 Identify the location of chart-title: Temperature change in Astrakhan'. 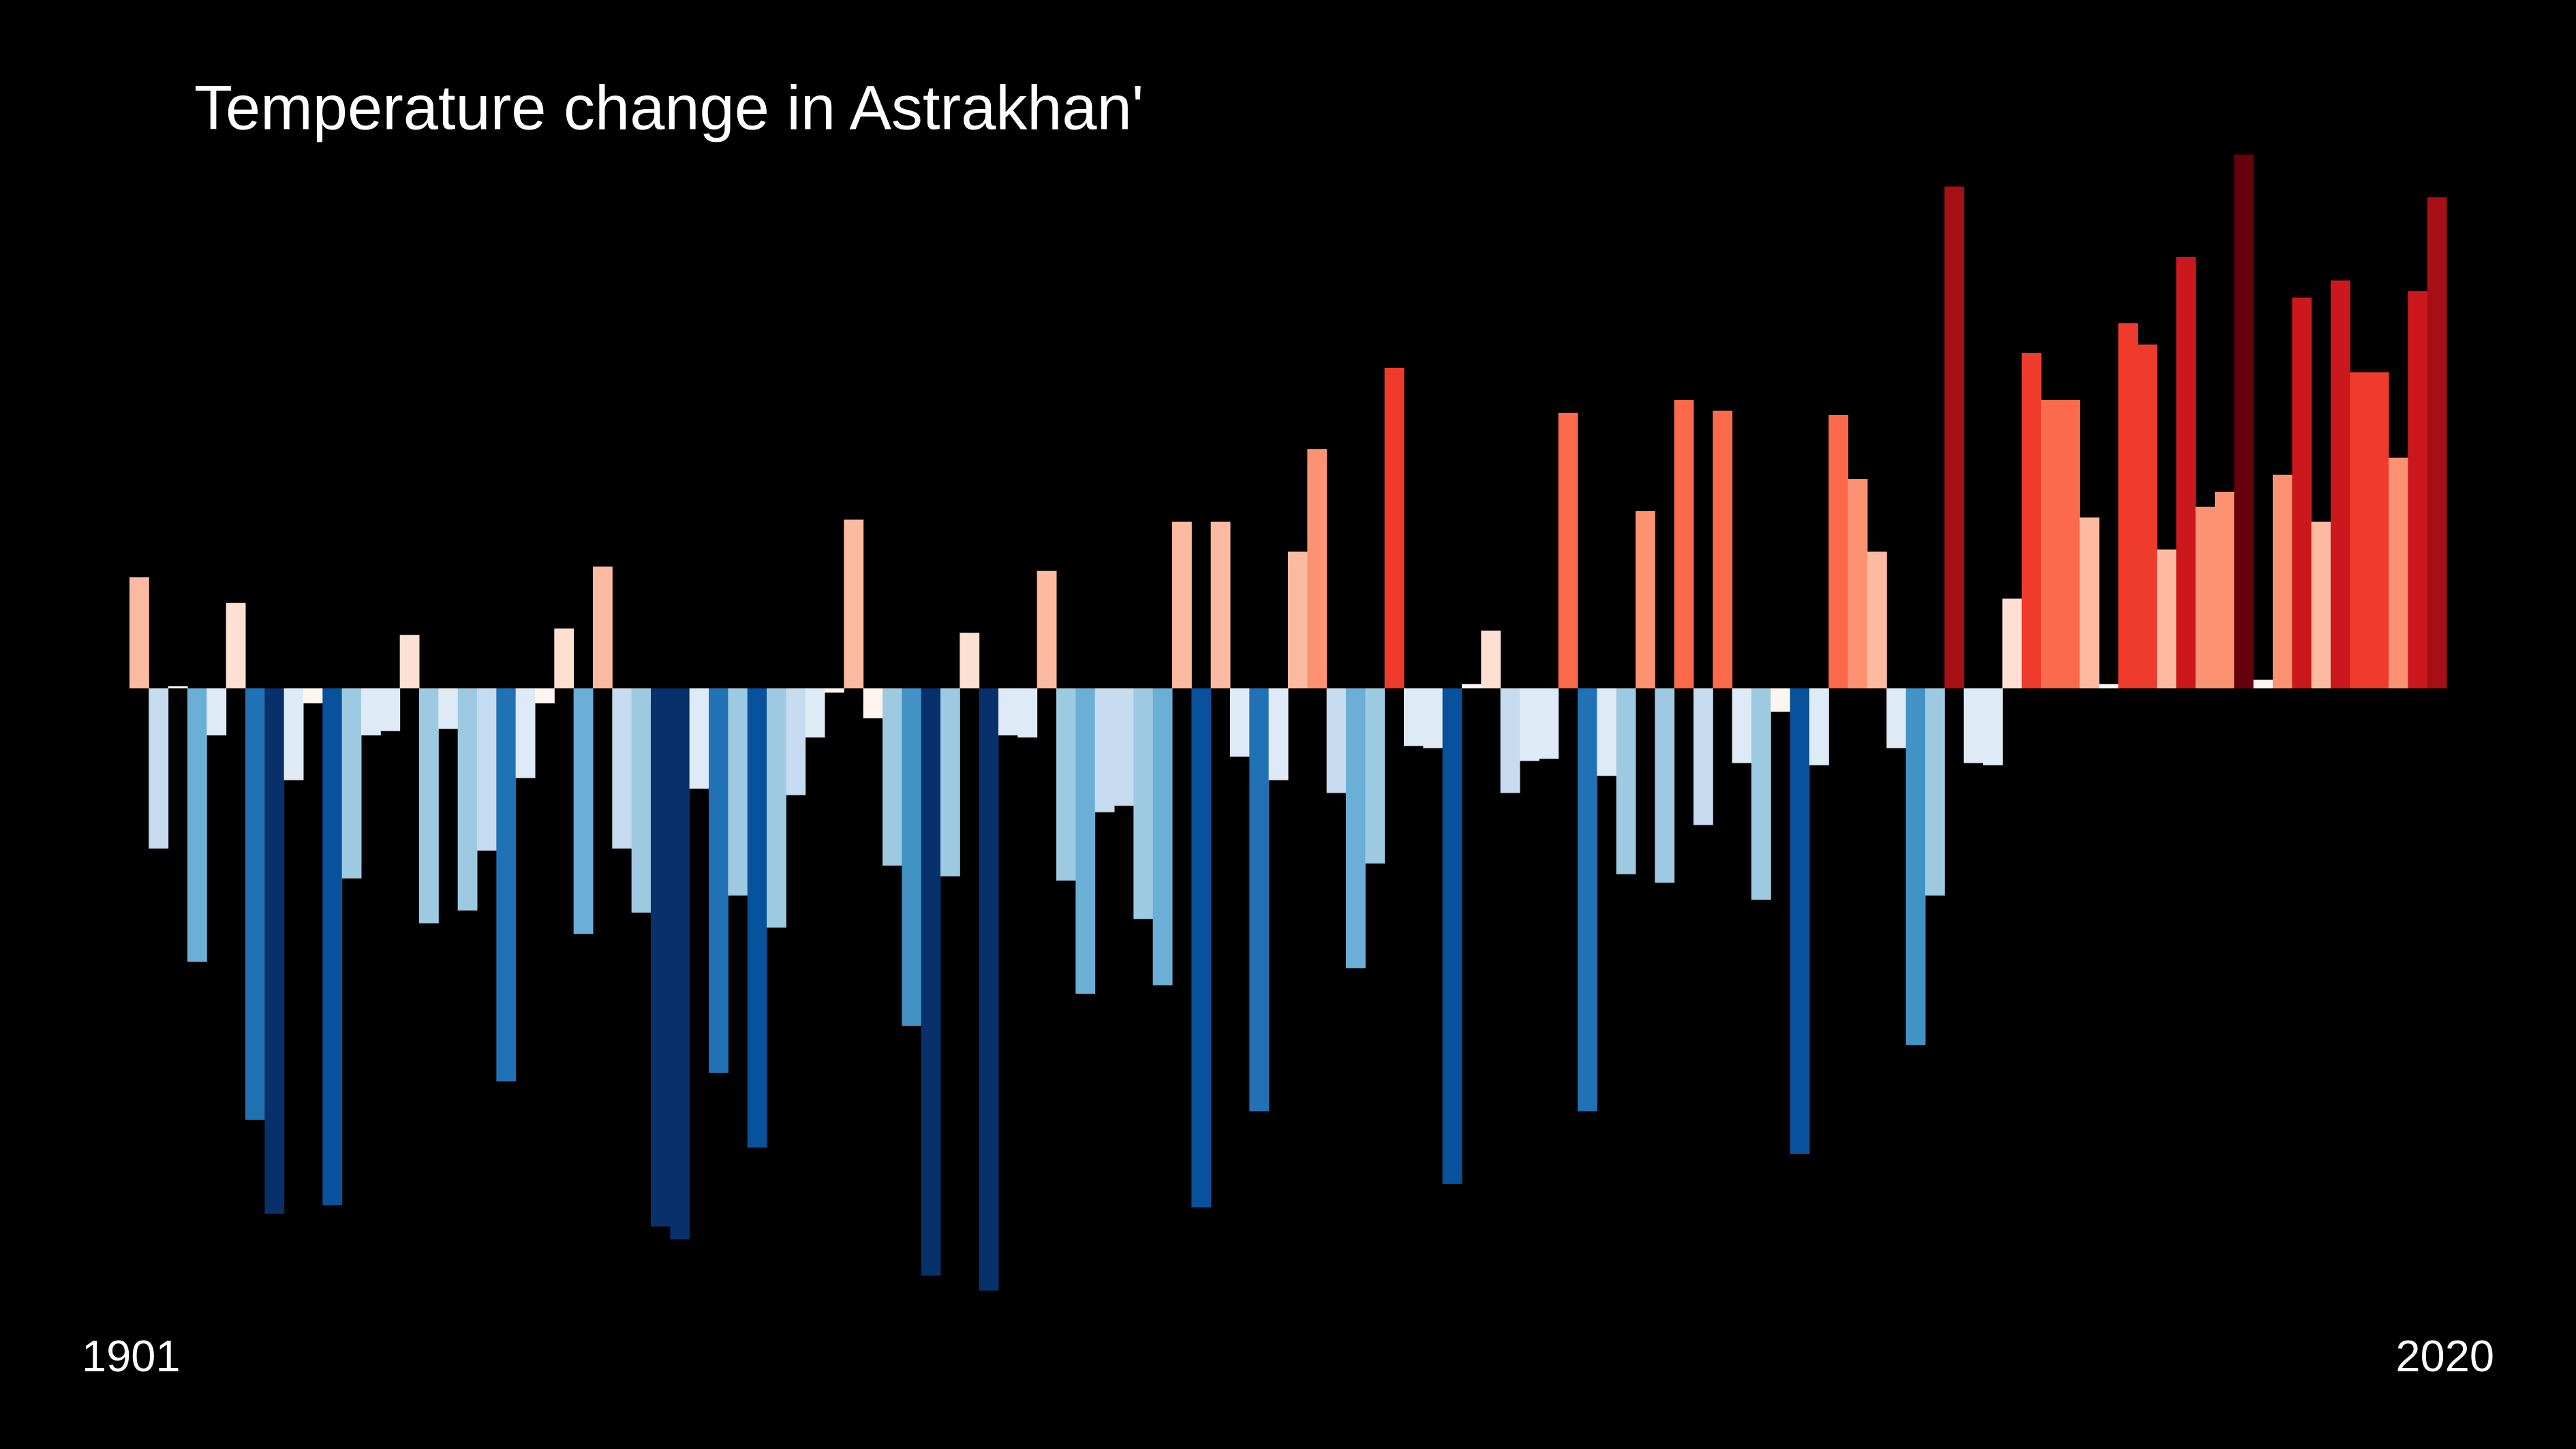
(669, 107).